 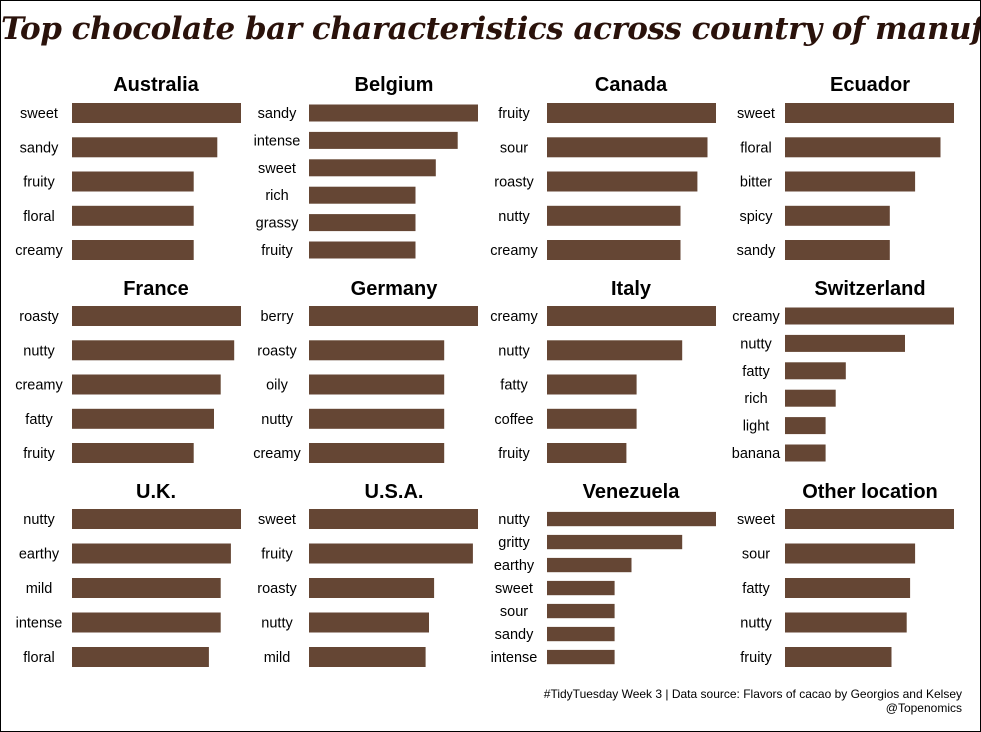 I want to click on bar-belgium-grassy, so click(x=362, y=223).